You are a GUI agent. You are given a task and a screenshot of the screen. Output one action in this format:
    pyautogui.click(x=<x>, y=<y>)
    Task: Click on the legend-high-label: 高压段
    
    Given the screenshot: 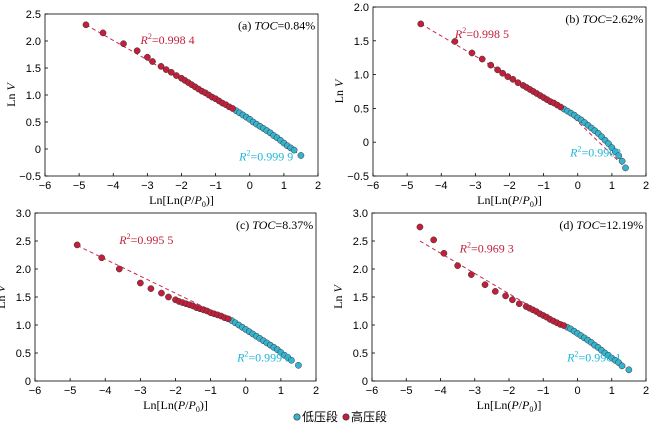 What is the action you would take?
    pyautogui.click(x=369, y=416)
    